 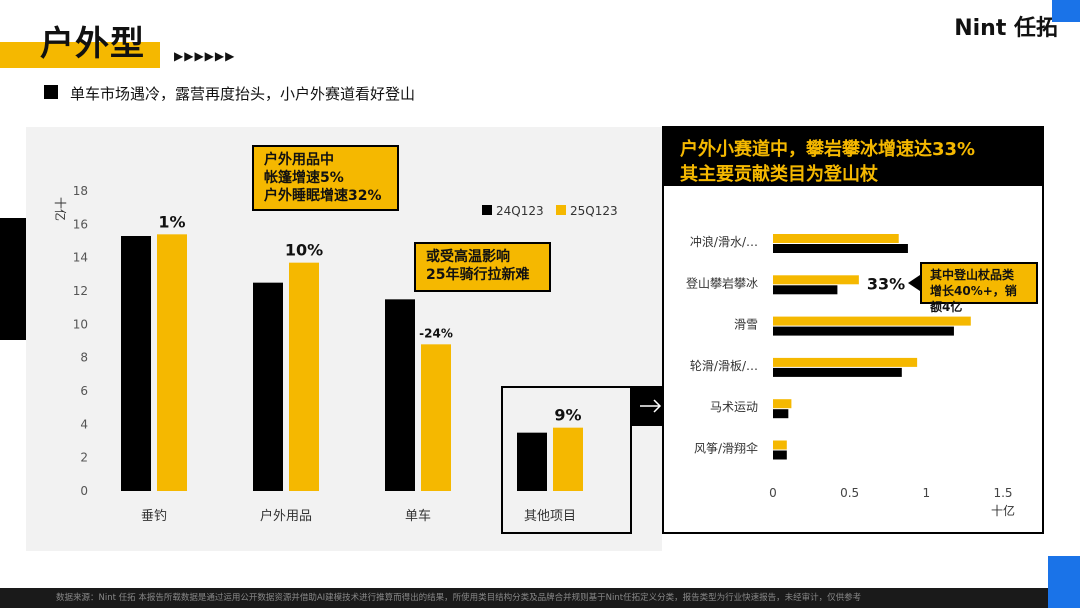 I want to click on y-tick-label: 6, so click(x=84, y=391).